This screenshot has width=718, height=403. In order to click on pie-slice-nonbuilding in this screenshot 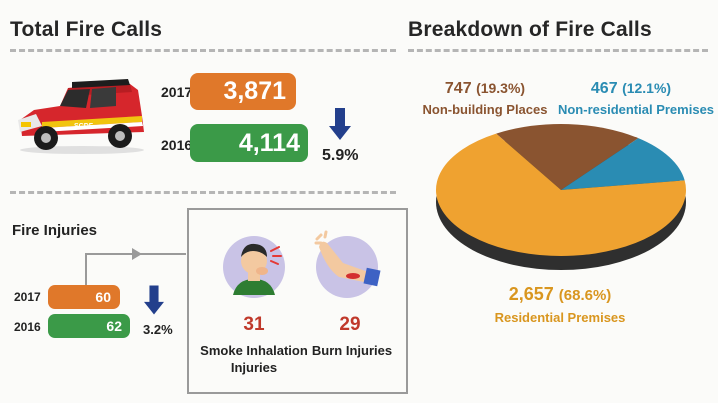, I will do `click(567, 157)`.